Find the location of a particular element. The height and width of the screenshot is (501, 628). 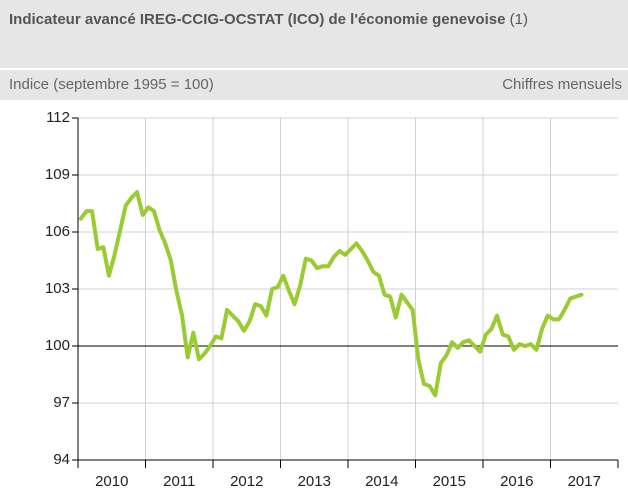

x-tick-label: 2011 is located at coordinates (179, 481).